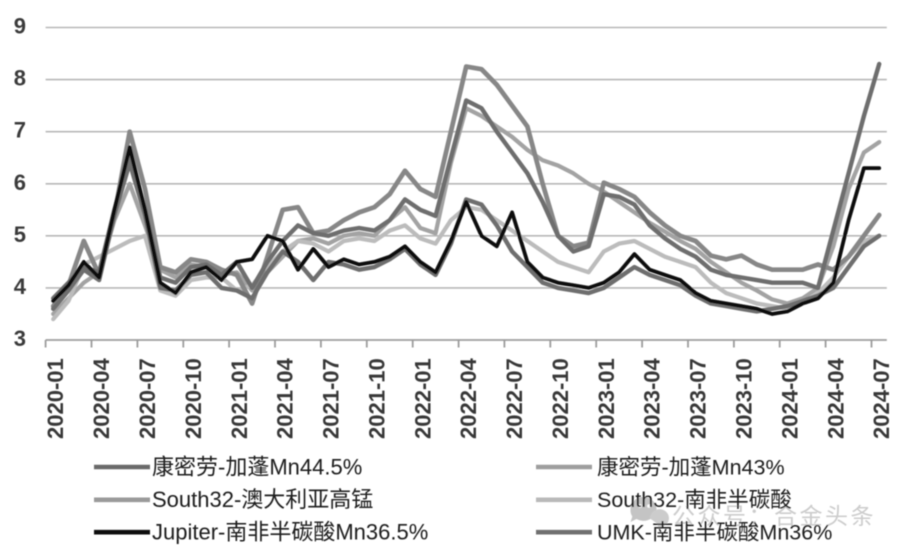 This screenshot has height=550, width=900. Describe the element at coordinates (606, 398) in the screenshot. I see `svg-text: 2023-01` at that location.